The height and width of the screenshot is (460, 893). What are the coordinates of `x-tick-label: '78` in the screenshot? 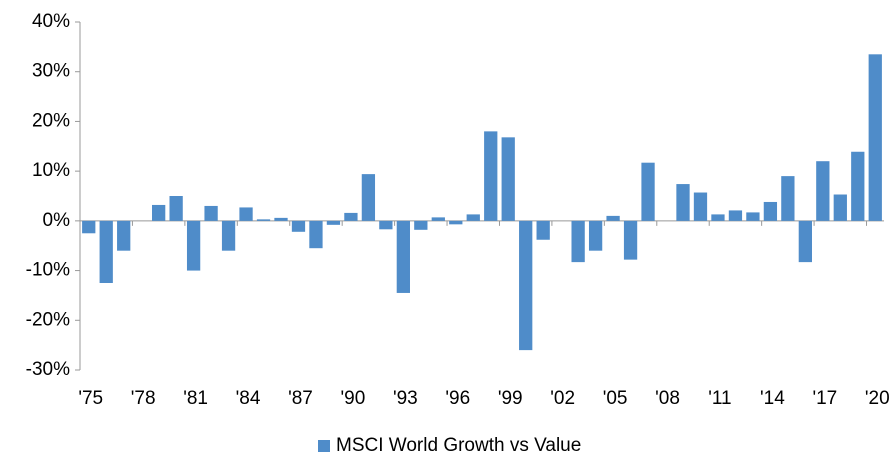 It's located at (143, 398).